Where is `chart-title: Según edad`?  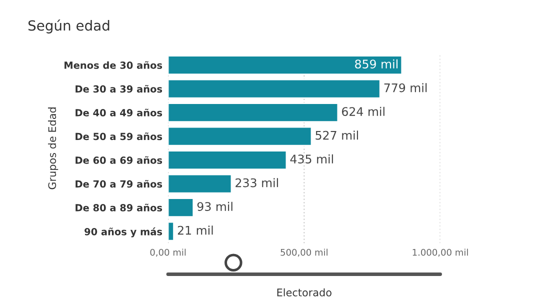 chart-title: Según edad is located at coordinates (69, 26).